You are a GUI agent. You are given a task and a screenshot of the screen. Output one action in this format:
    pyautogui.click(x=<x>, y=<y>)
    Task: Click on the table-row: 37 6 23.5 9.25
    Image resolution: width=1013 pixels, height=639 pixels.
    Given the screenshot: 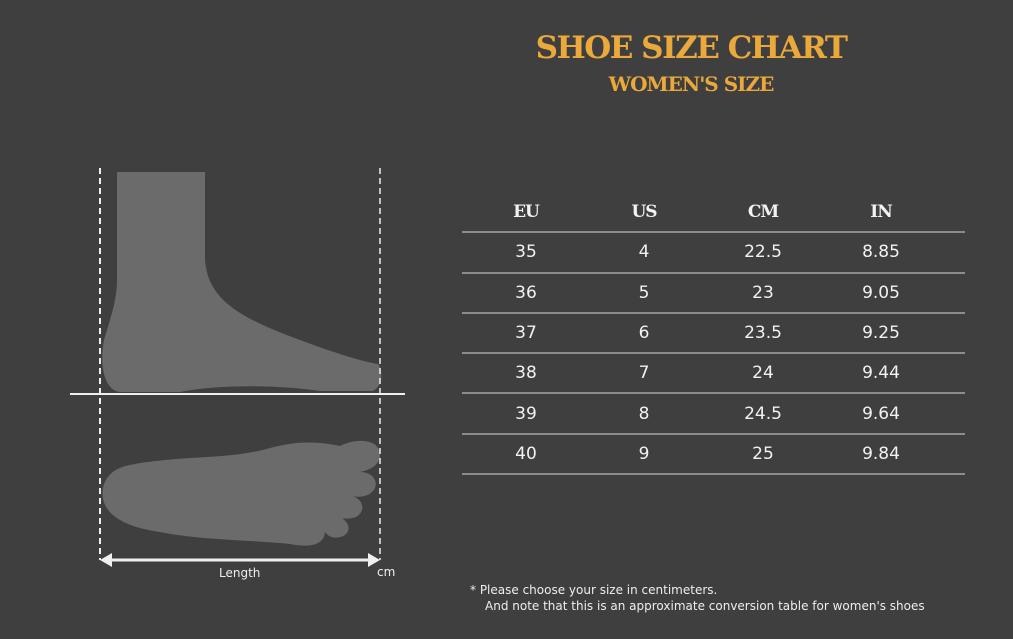 What is the action you would take?
    pyautogui.click(x=713, y=334)
    